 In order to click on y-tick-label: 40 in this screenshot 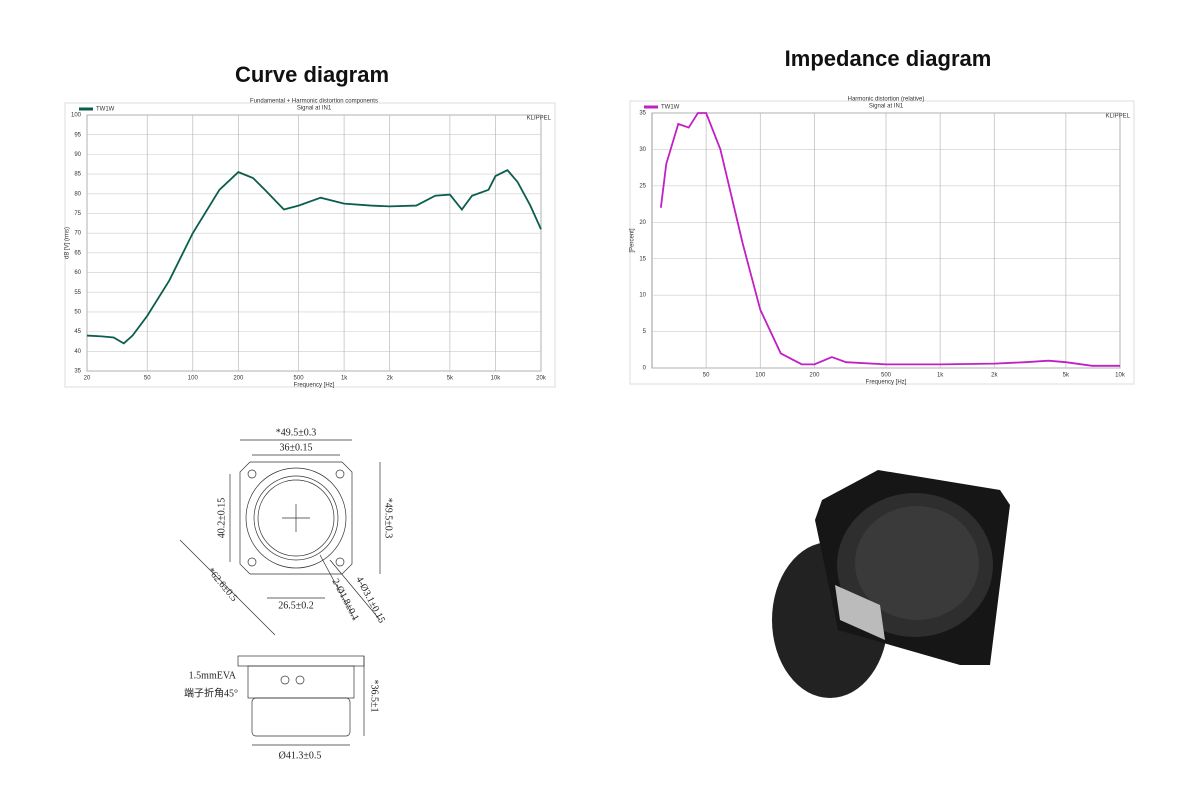, I will do `click(77, 352)`.